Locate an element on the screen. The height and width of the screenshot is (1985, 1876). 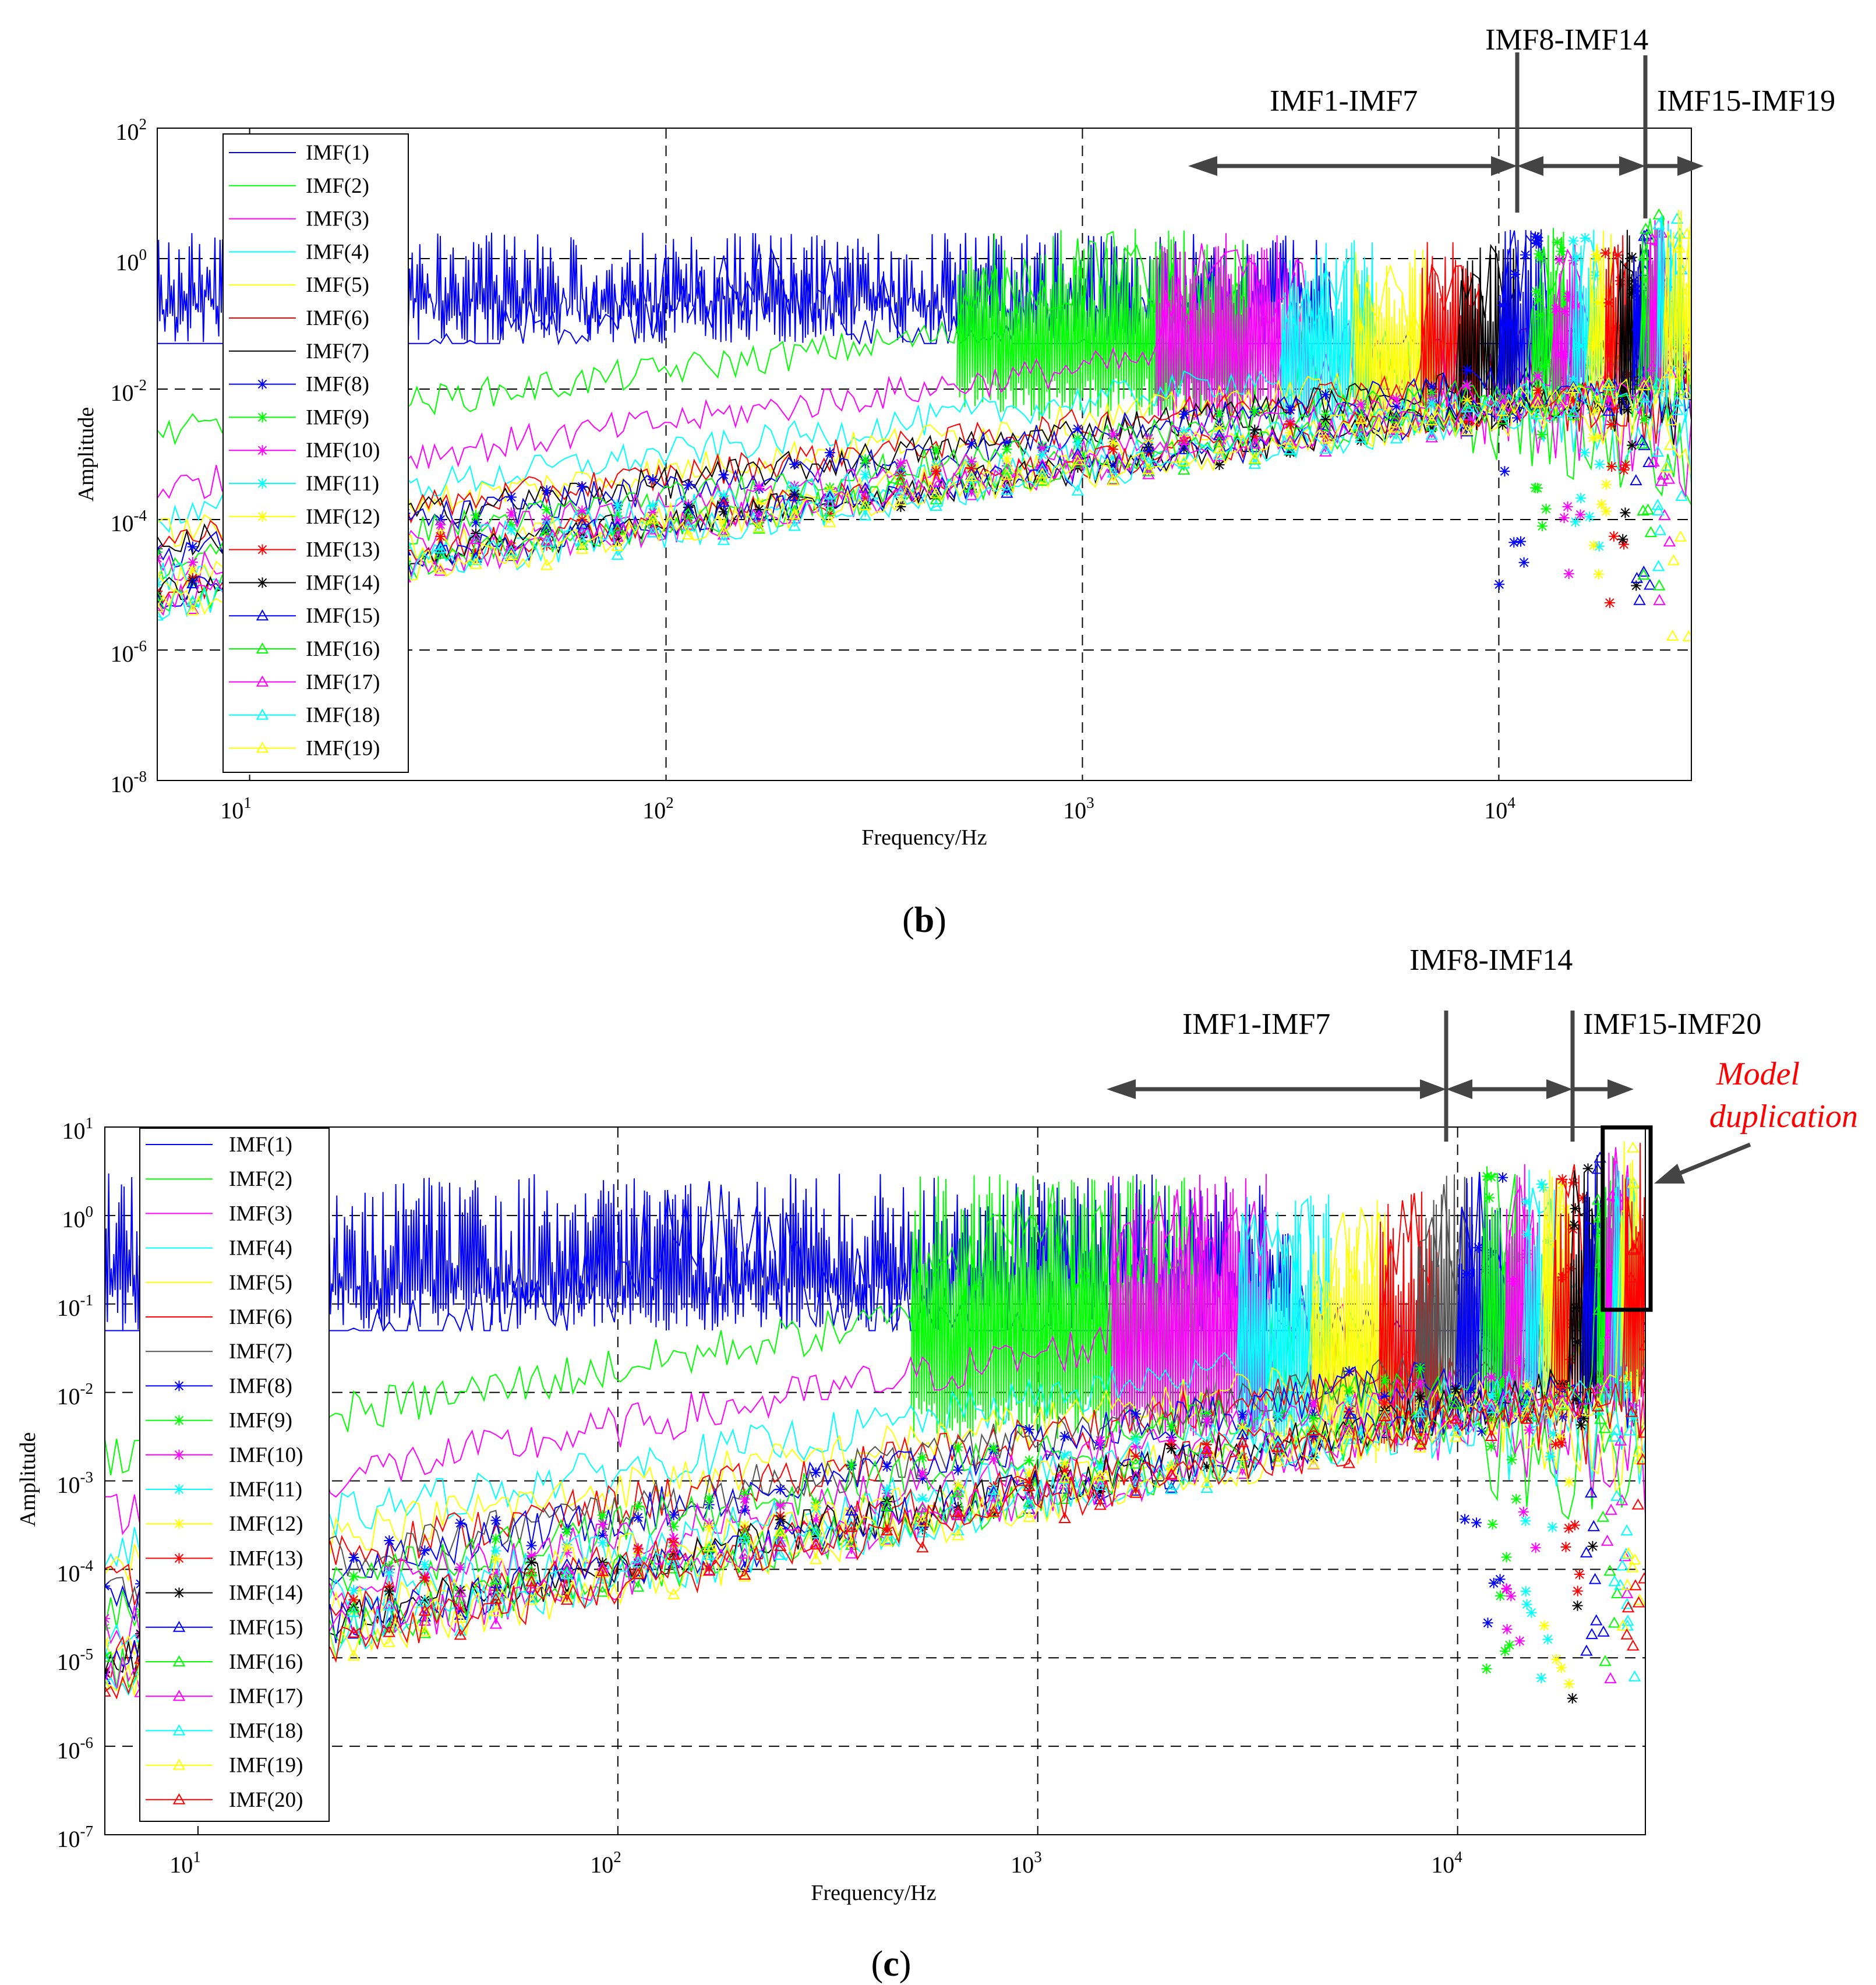
legend-label: IMF(2) is located at coordinates (338, 186).